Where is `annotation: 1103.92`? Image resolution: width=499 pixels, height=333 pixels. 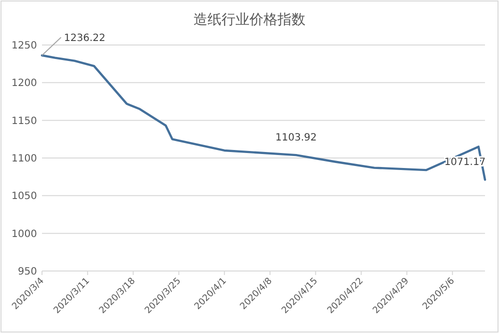 annotation: 1103.92 is located at coordinates (296, 138).